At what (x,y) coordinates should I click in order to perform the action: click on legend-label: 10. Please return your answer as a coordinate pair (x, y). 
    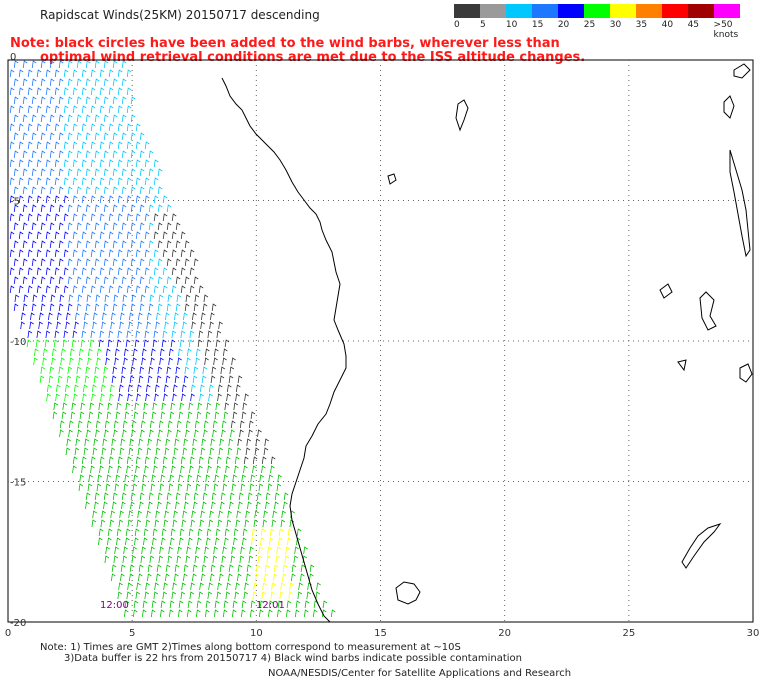
    Looking at the image, I should click on (511, 25).